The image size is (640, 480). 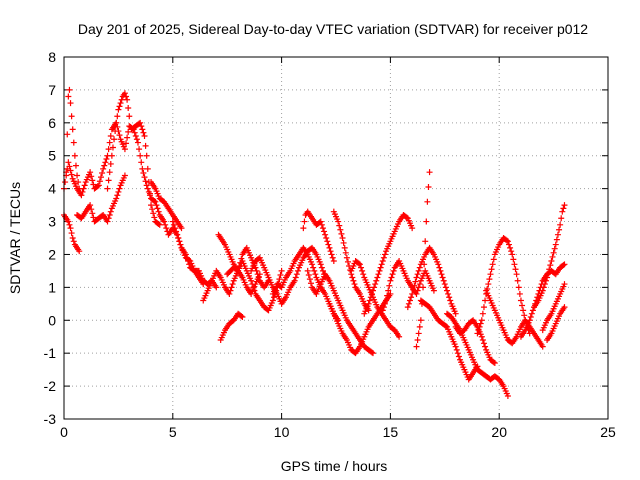 What do you see at coordinates (282, 432) in the screenshot?
I see `x-tick-label: 10` at bounding box center [282, 432].